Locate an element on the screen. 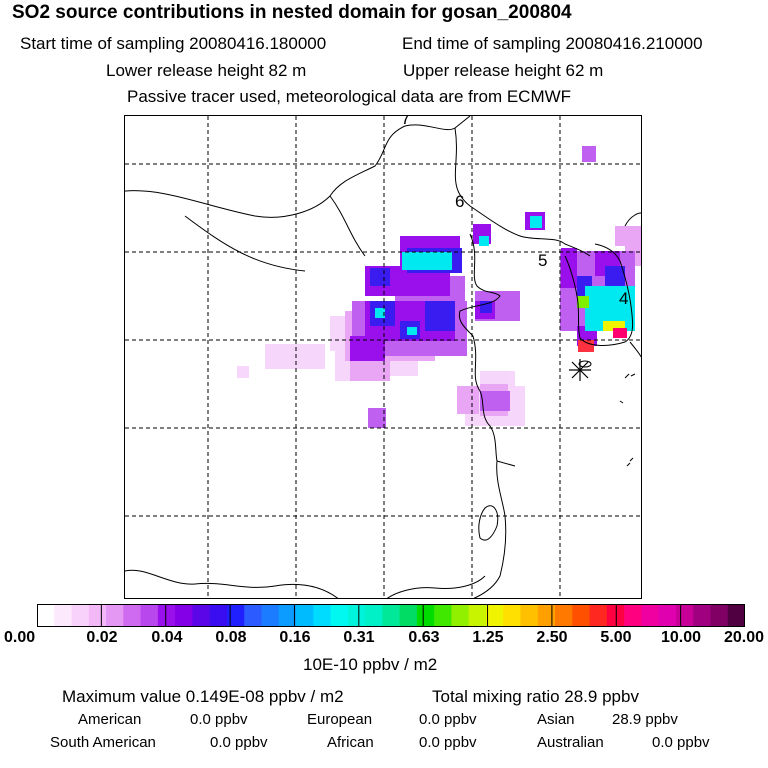 The width and height of the screenshot is (768, 768). colorbar-unit-label: 10E-10 ppbv / m2 is located at coordinates (370, 664).